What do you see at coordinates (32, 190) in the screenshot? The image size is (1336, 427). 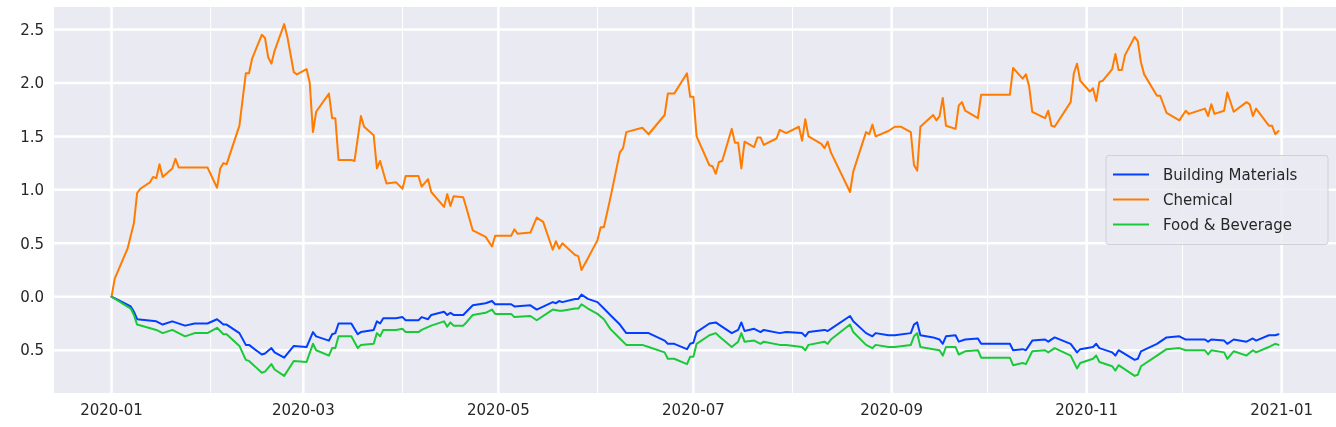 I see `y-tick-label: 1.0` at bounding box center [32, 190].